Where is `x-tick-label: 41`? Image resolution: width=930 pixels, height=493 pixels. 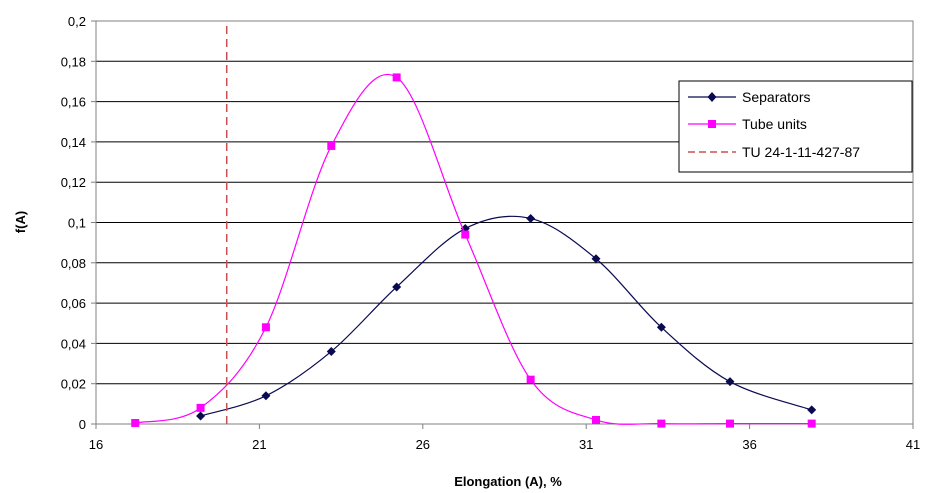 x-tick-label: 41 is located at coordinates (913, 444).